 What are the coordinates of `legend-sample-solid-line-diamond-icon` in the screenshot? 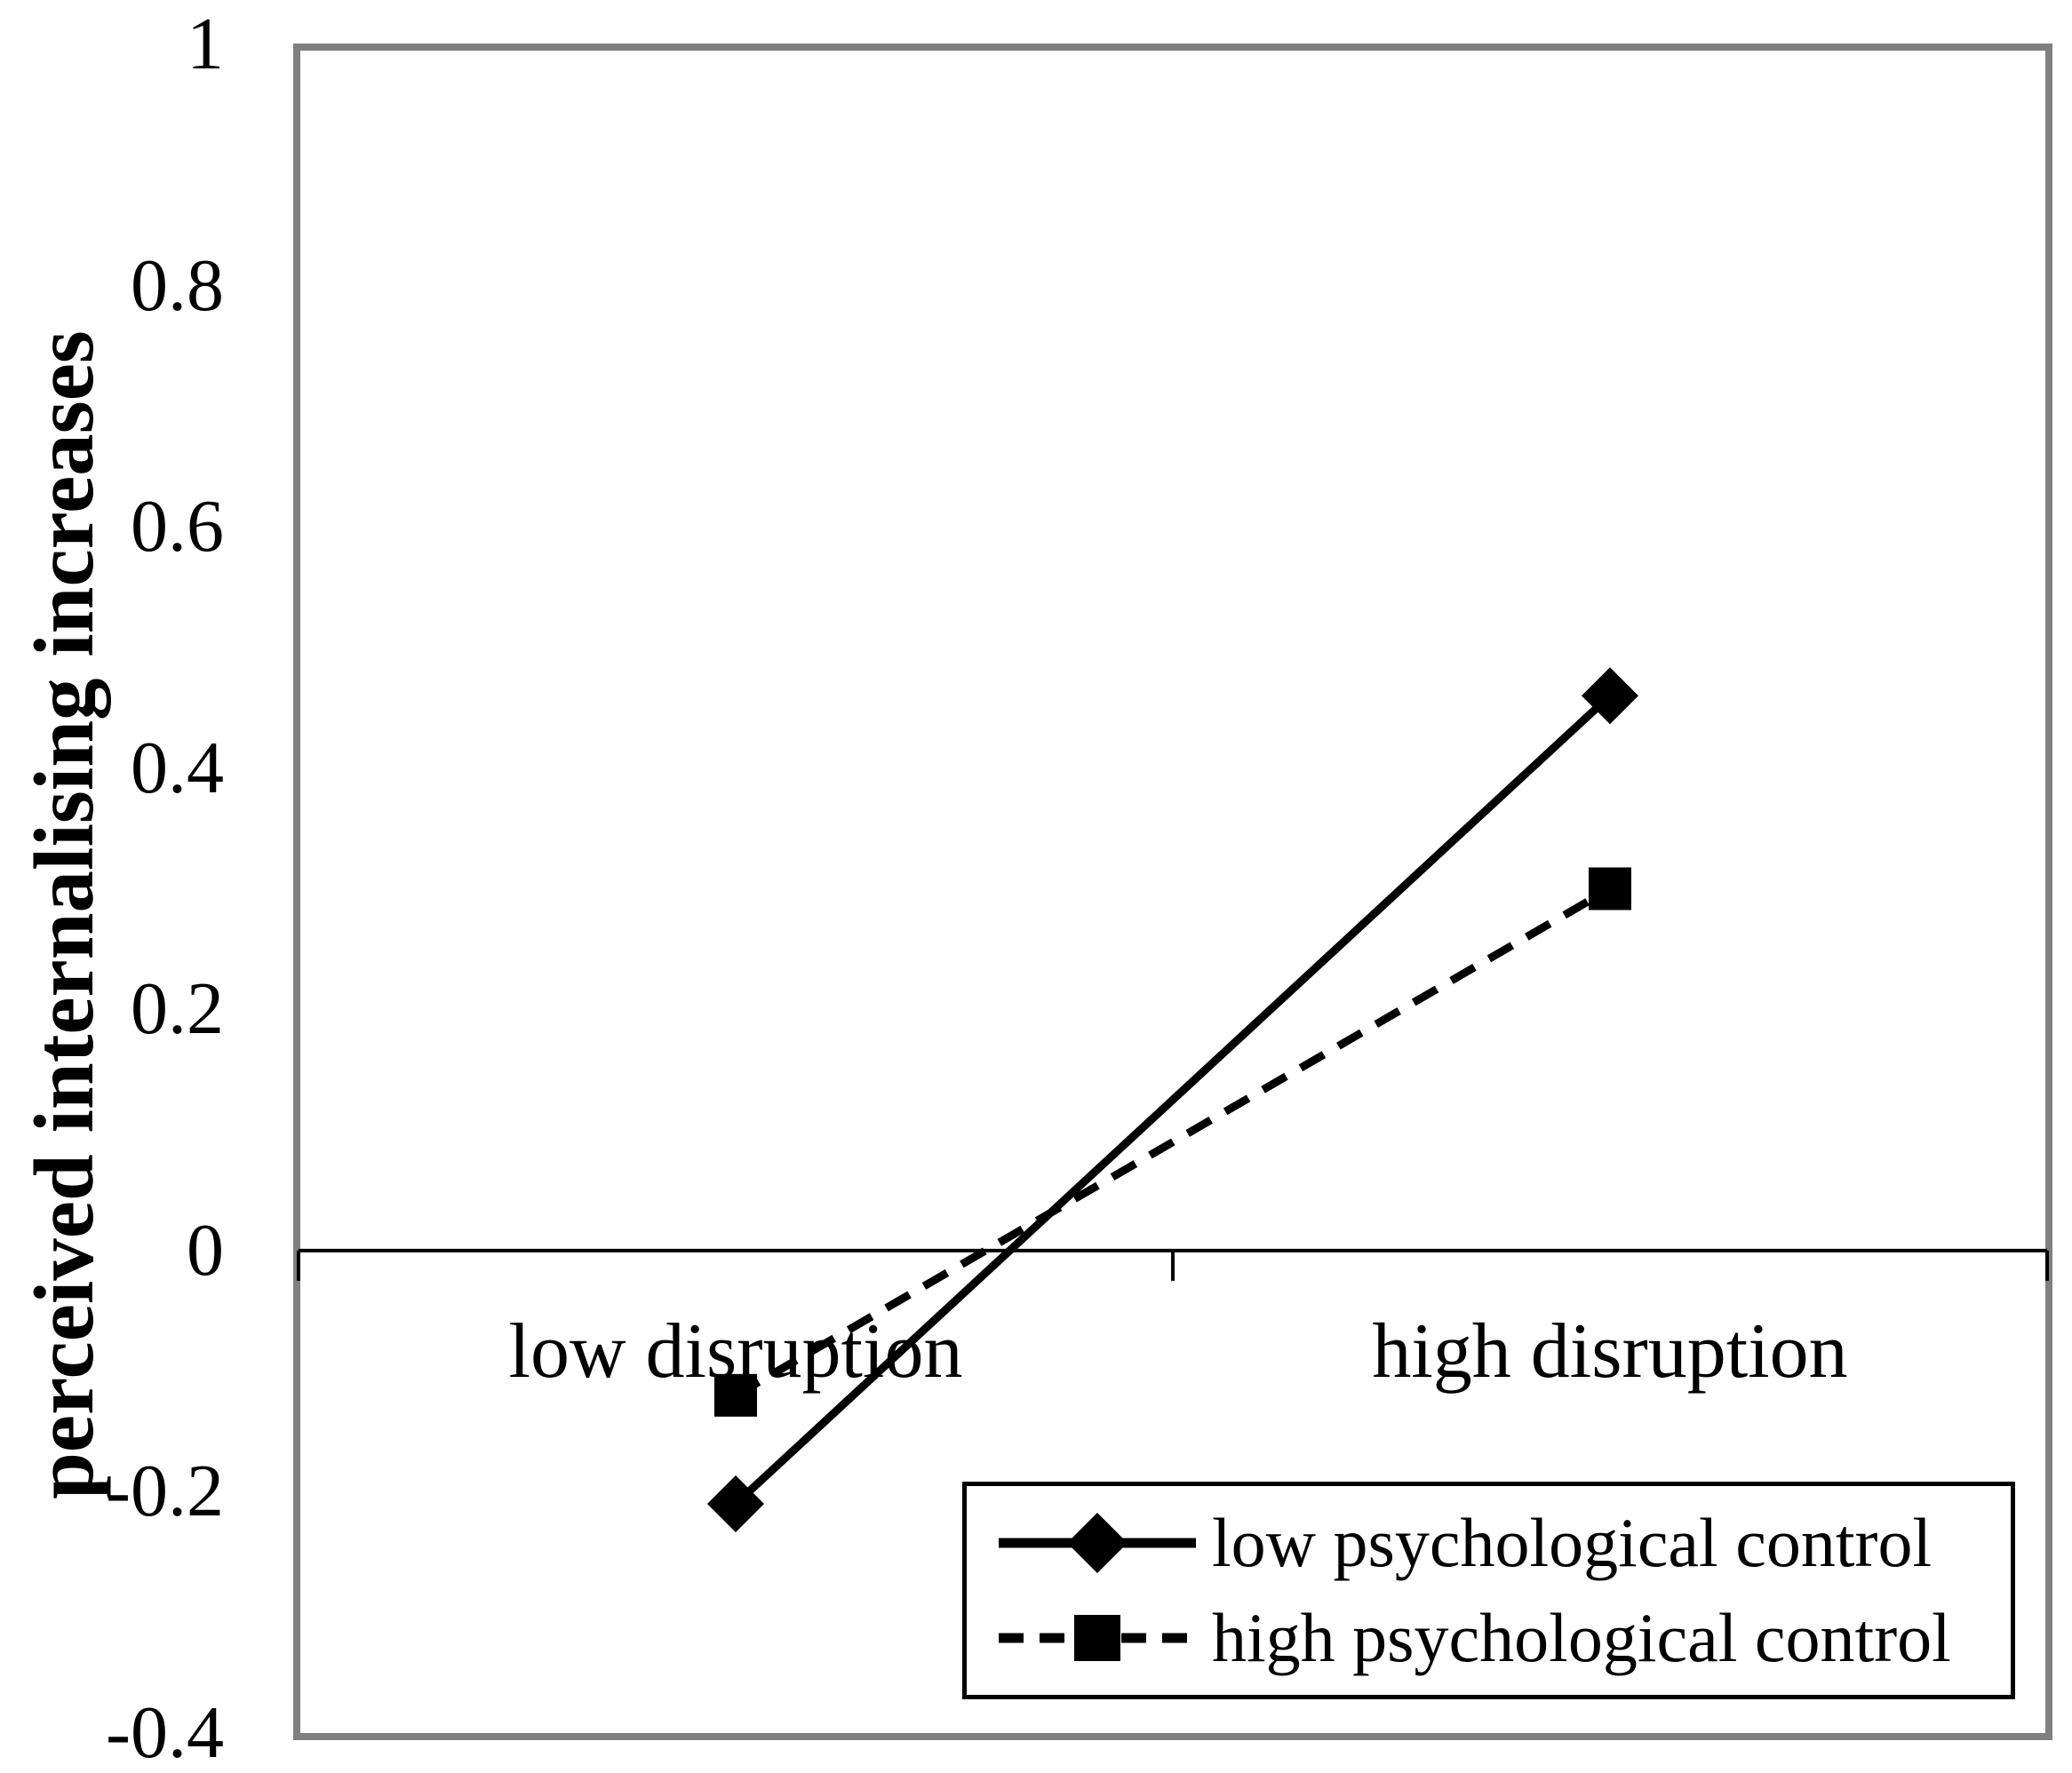 It's located at (1097, 1543).